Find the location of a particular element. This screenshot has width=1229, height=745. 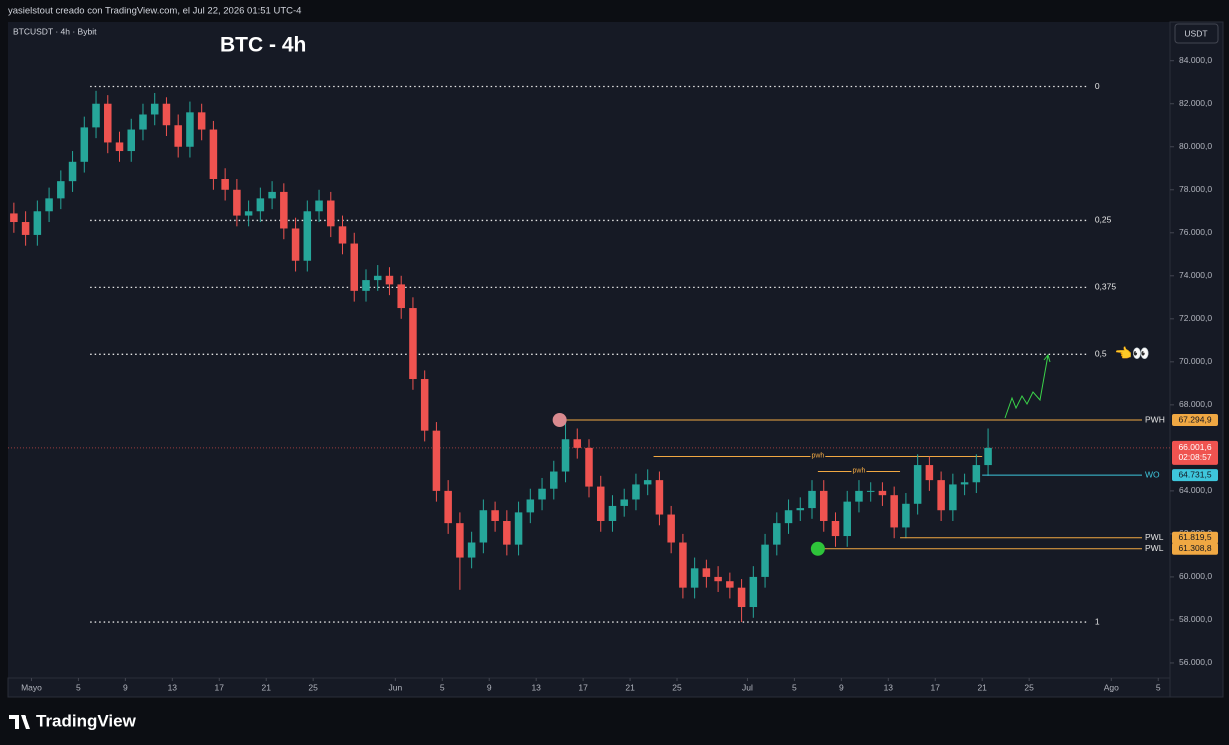

last-price-box is located at coordinates (1195, 452).